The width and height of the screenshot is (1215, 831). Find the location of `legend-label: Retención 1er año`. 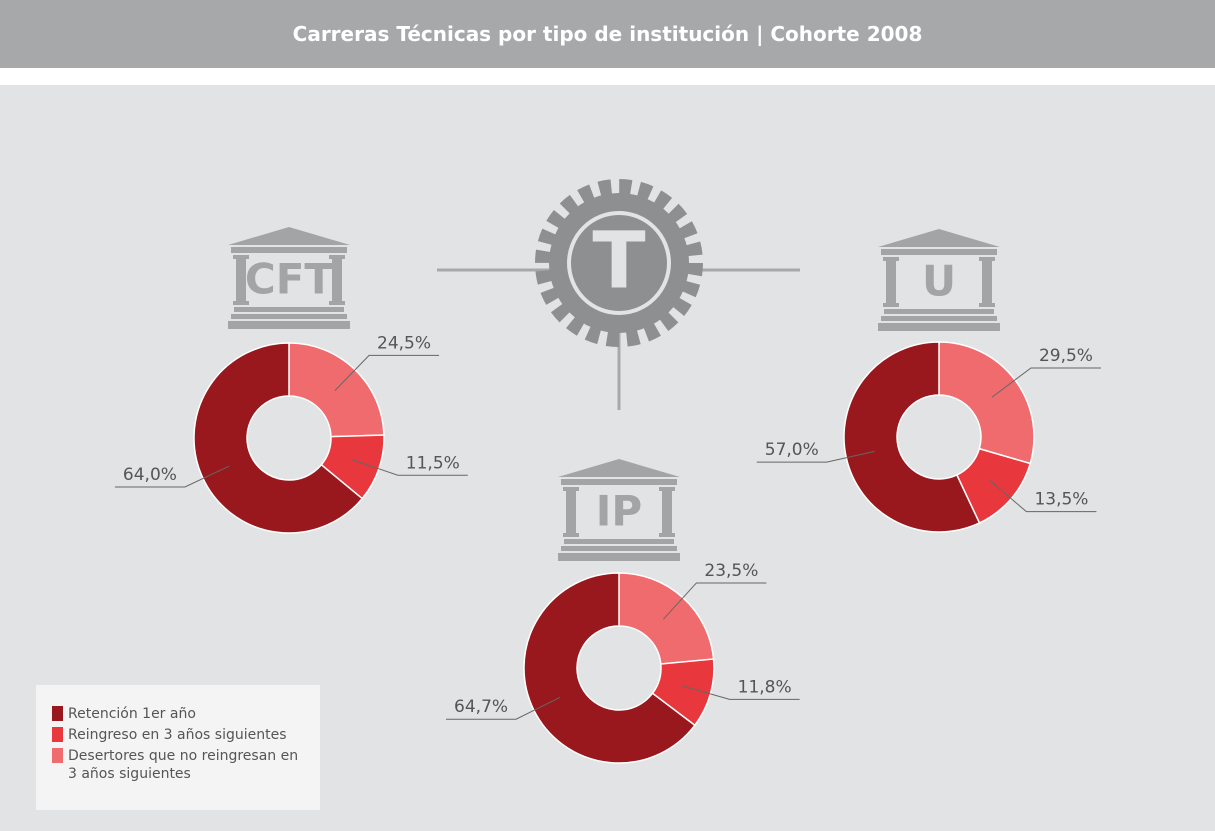

legend-label: Retención 1er año is located at coordinates (132, 714).